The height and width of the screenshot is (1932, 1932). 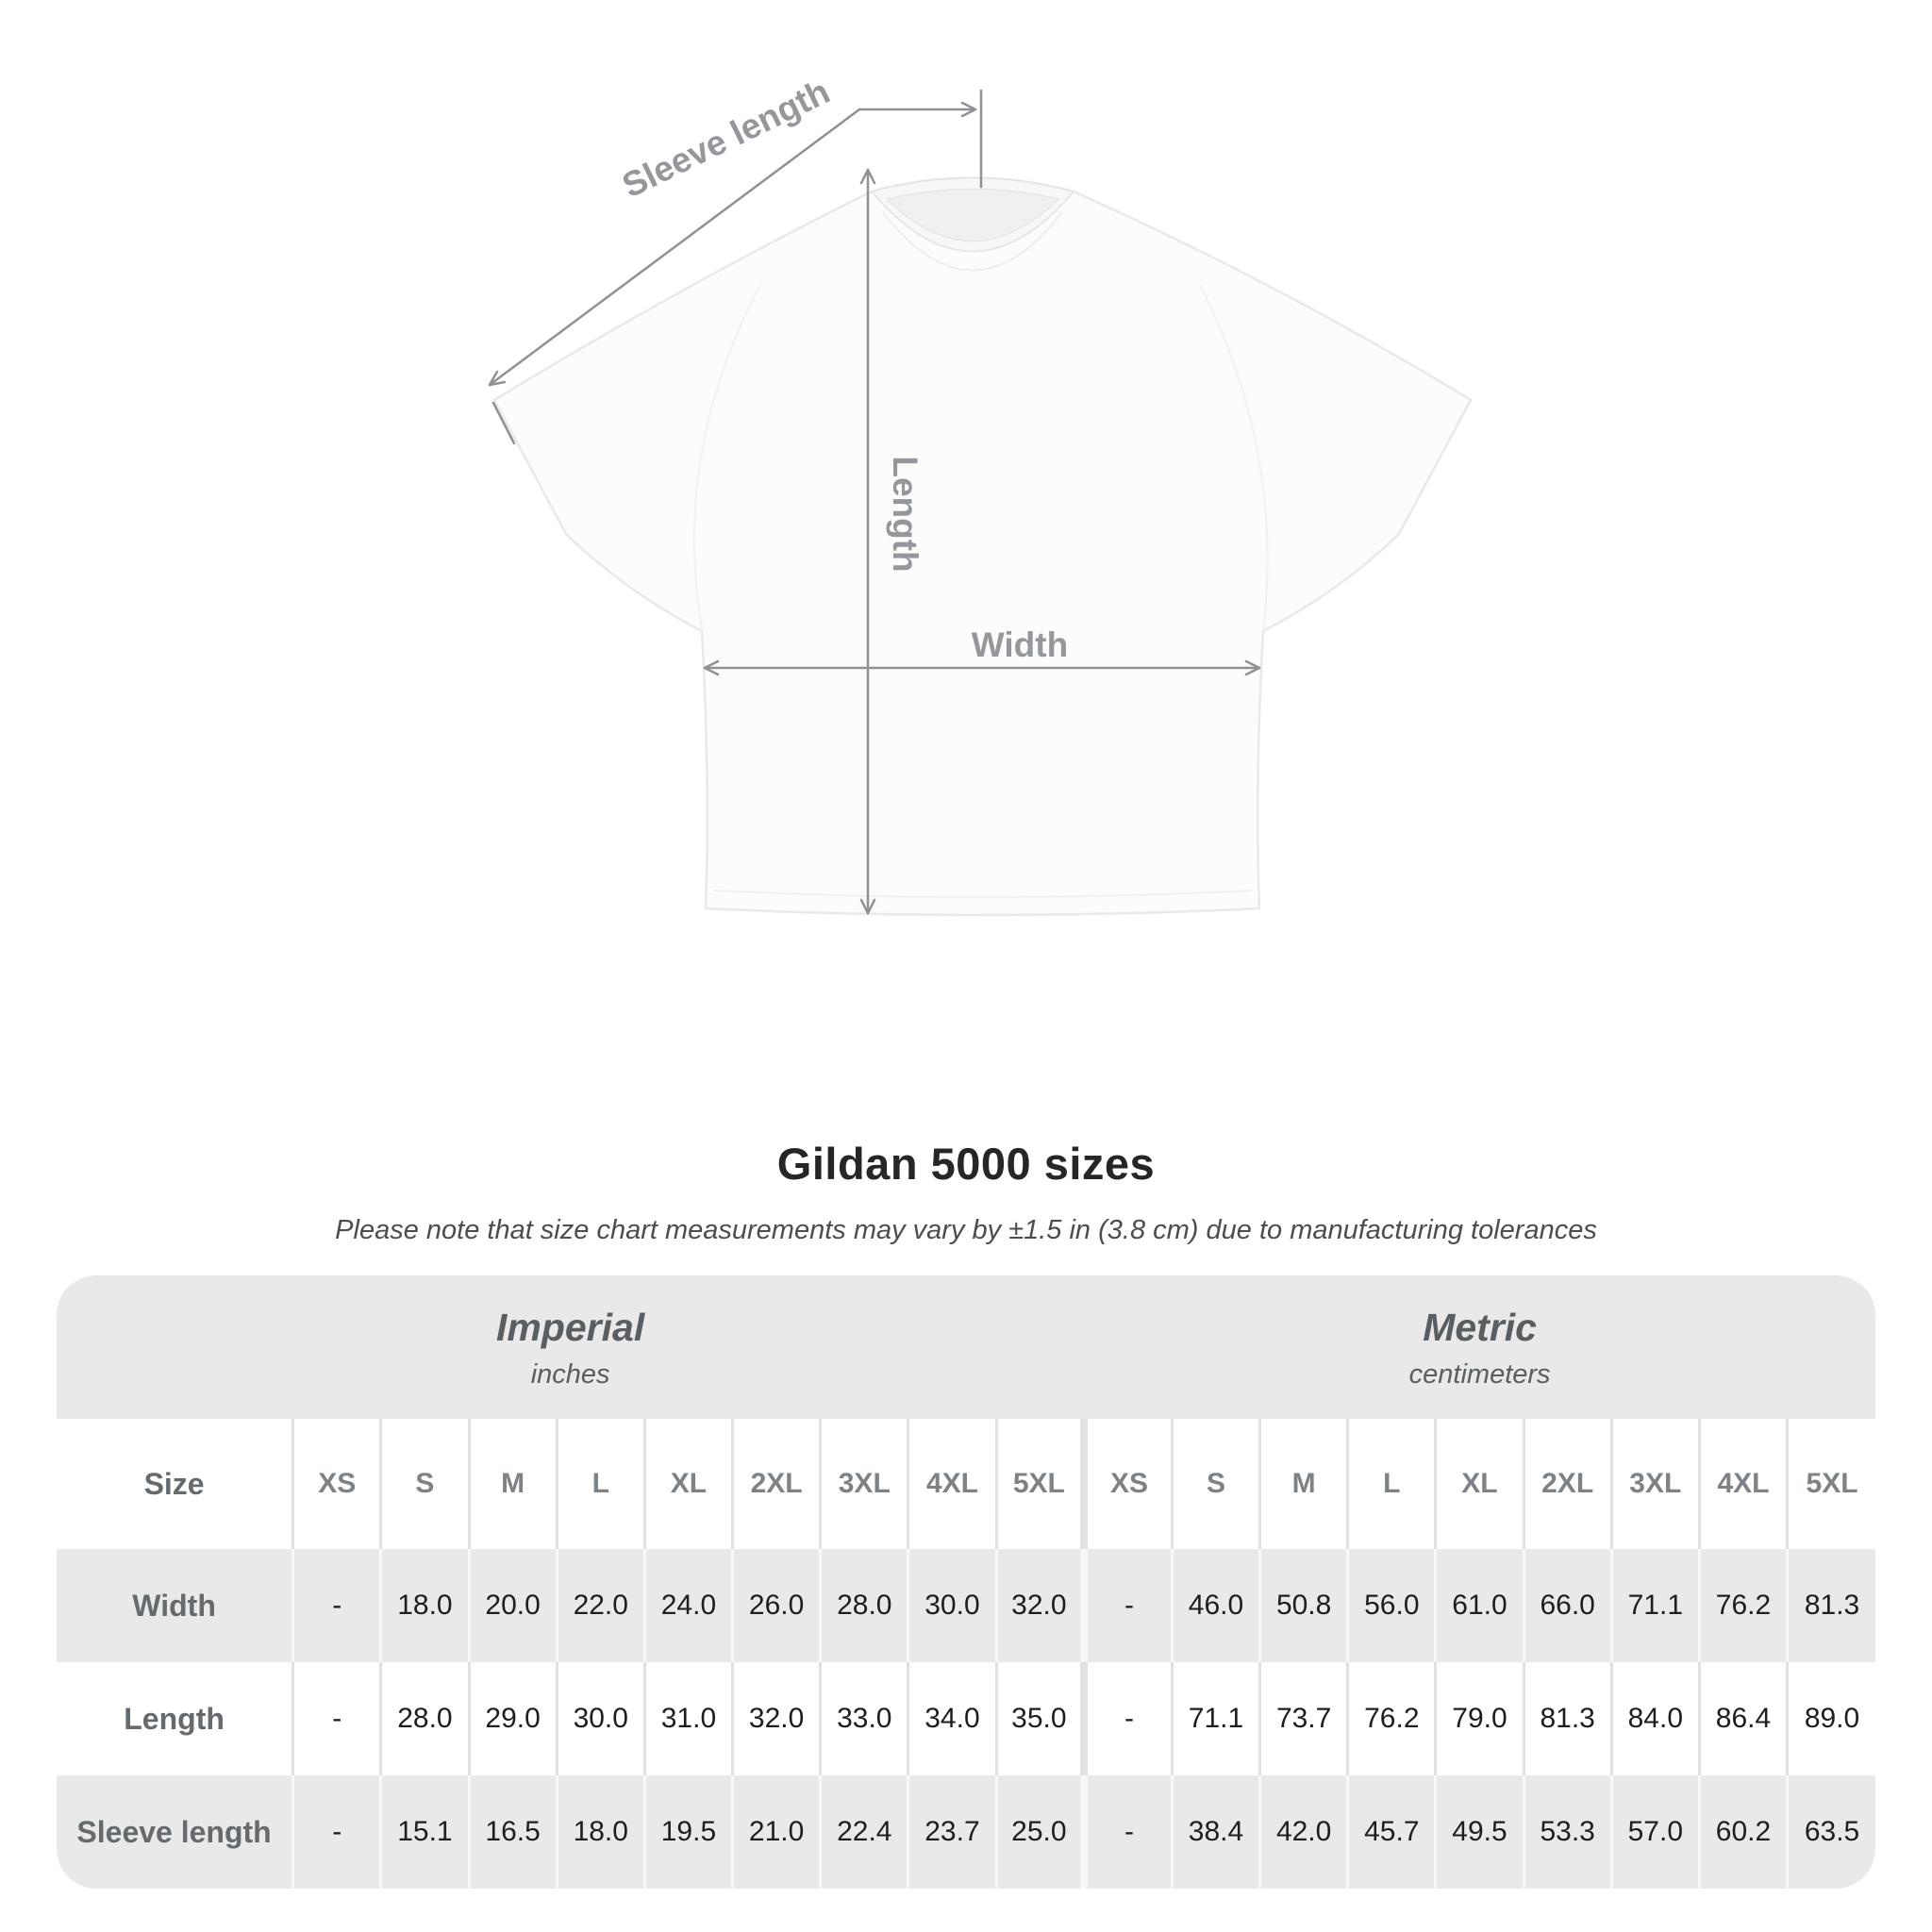 What do you see at coordinates (1655, 1606) in the screenshot?
I see `value-cell-metric-3xl: 71.1` at bounding box center [1655, 1606].